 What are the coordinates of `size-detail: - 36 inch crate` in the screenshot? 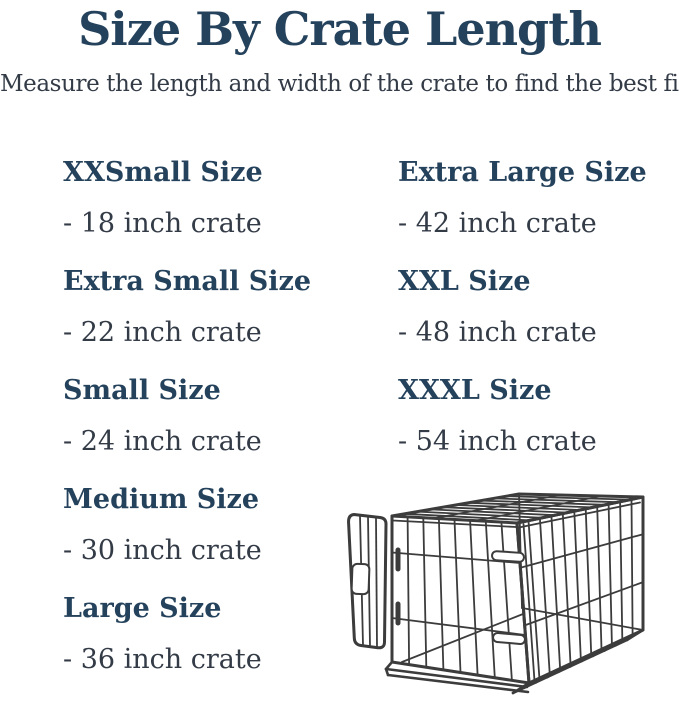 It's located at (162, 659).